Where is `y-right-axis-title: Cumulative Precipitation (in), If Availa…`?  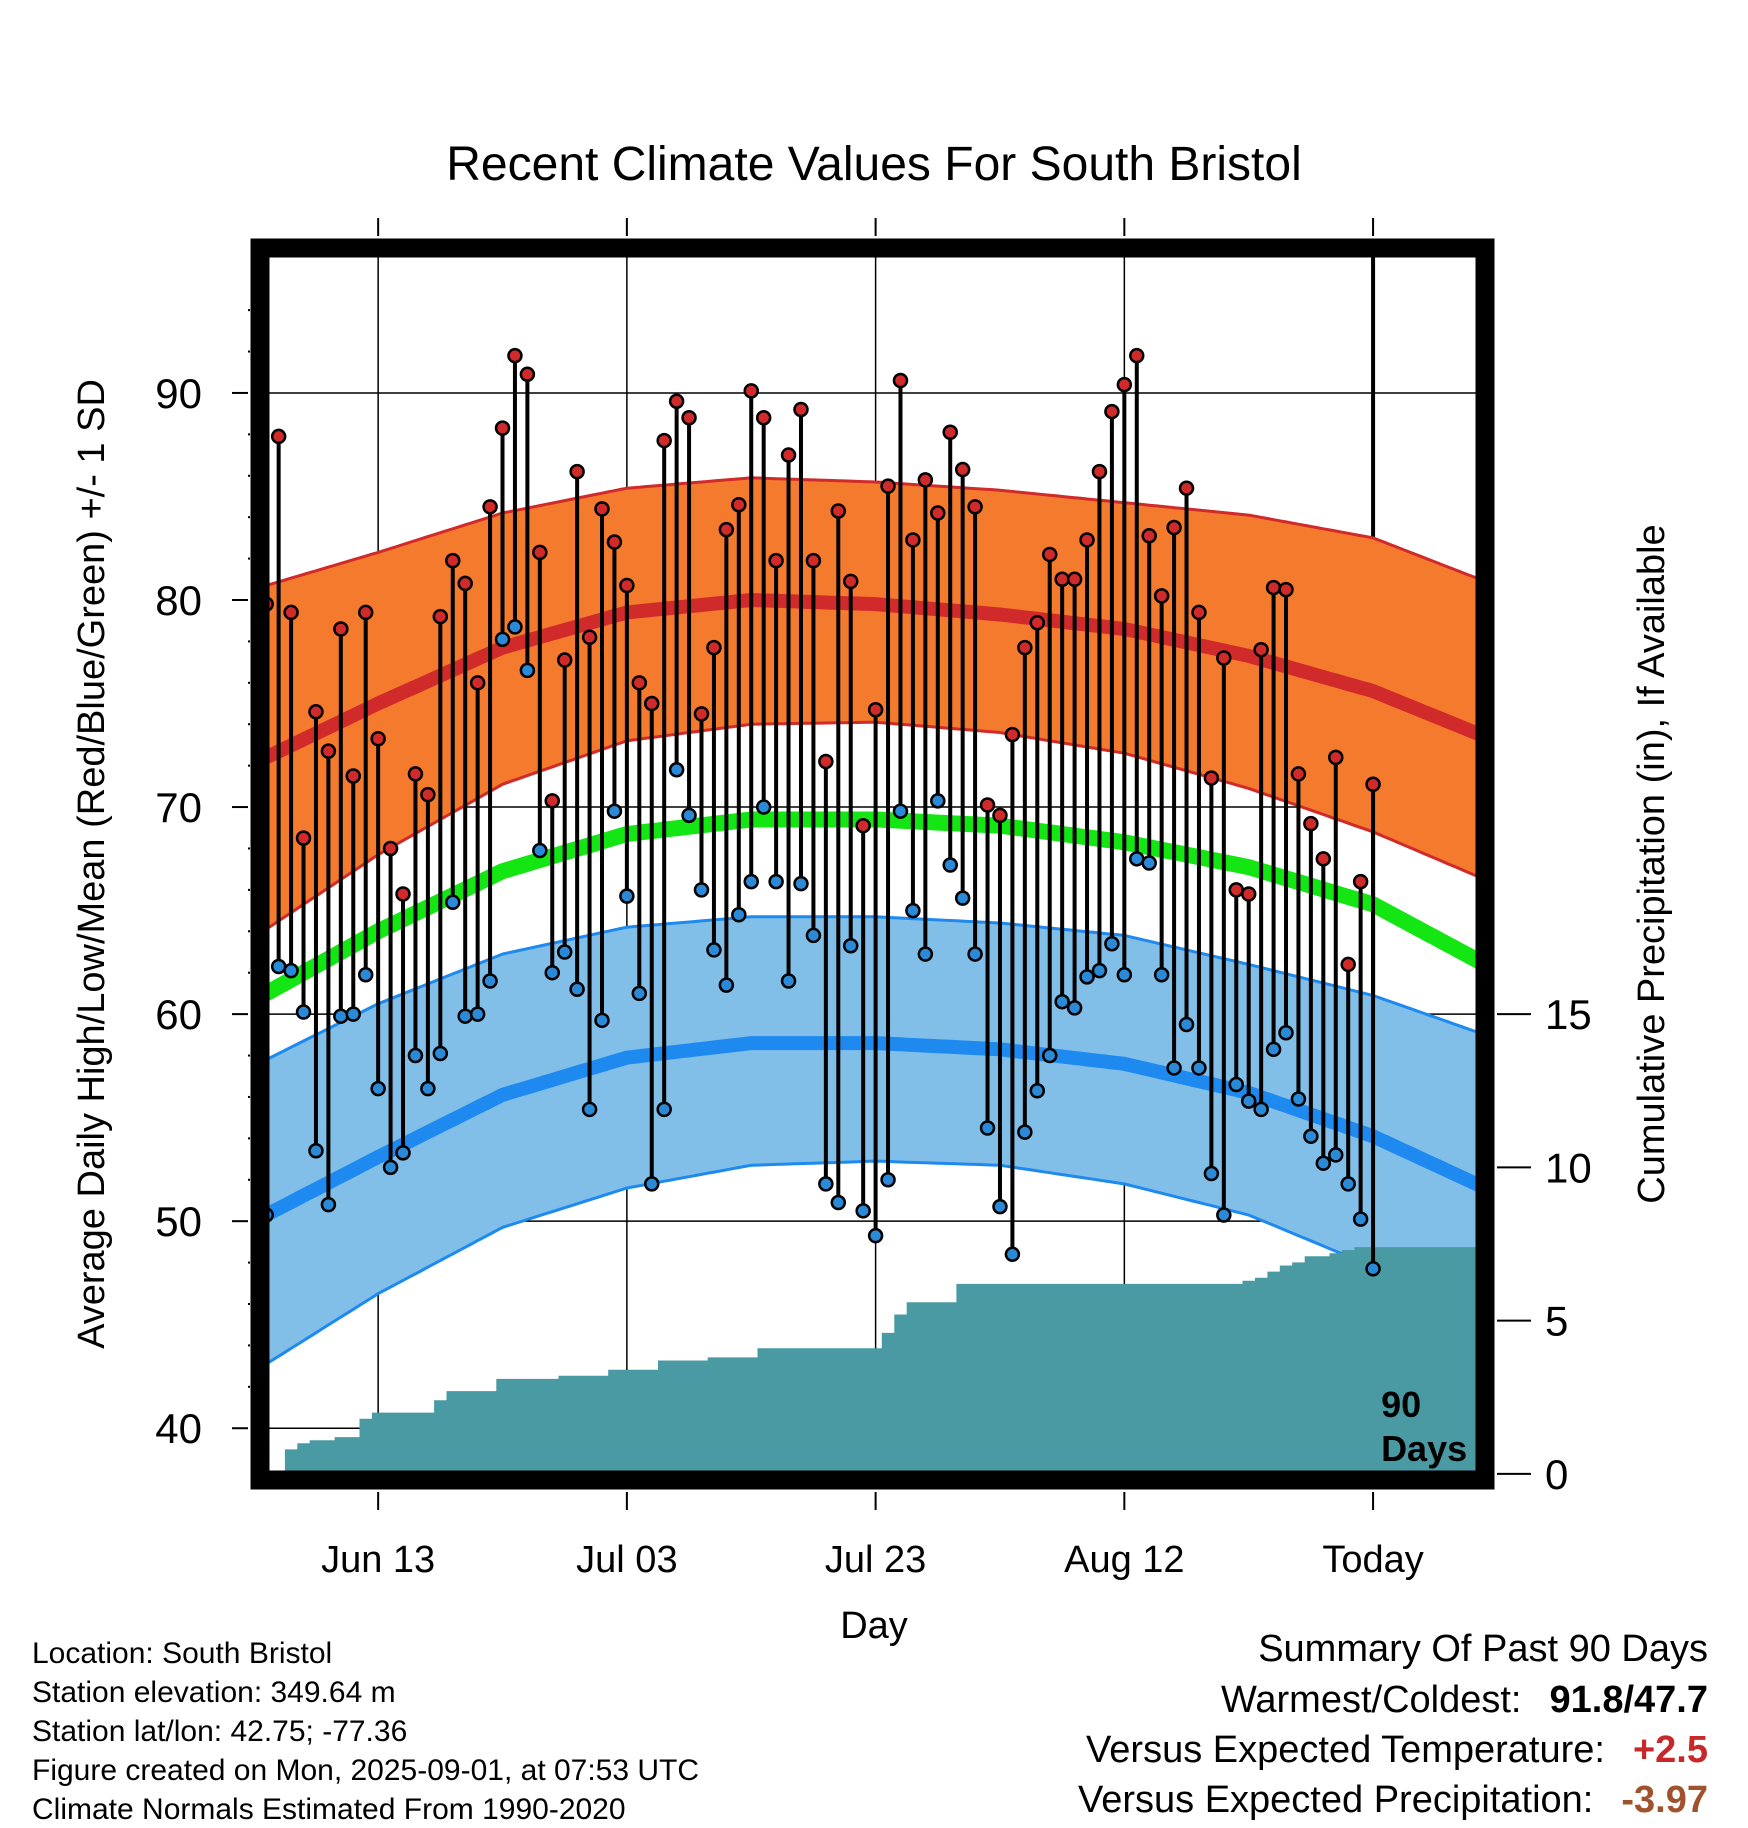 y-right-axis-title: Cumulative Precipitation (in), If Availa… is located at coordinates (1652, 863).